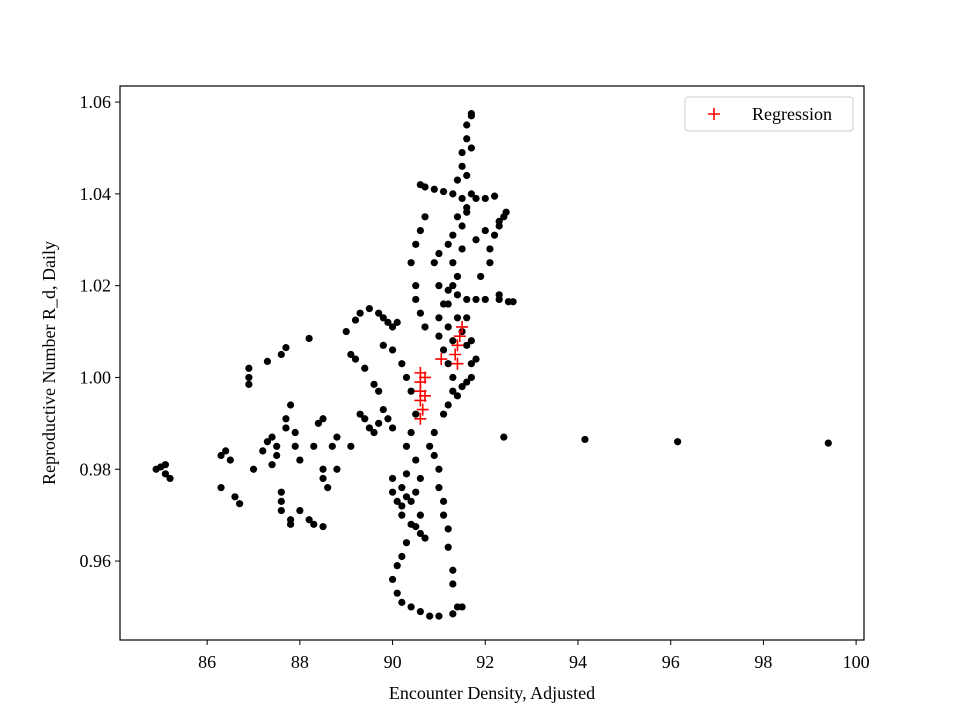 This screenshot has height=725, width=960. I want to click on y-tick-label: 0.96, so click(96, 561).